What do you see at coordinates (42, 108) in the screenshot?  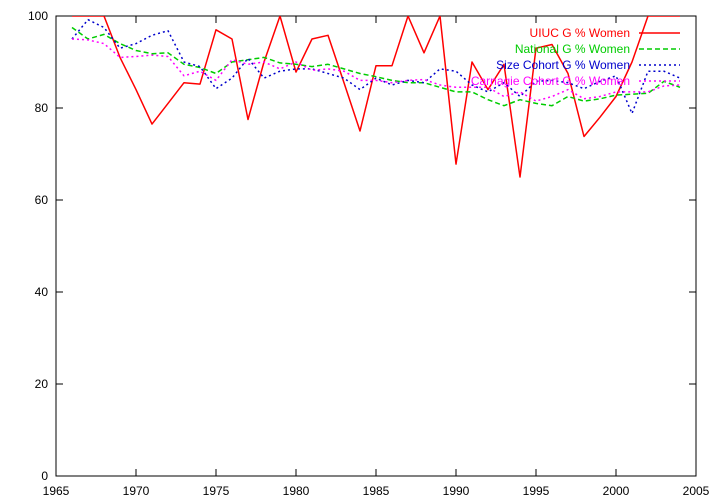 I see `y-tick-label: 80` at bounding box center [42, 108].